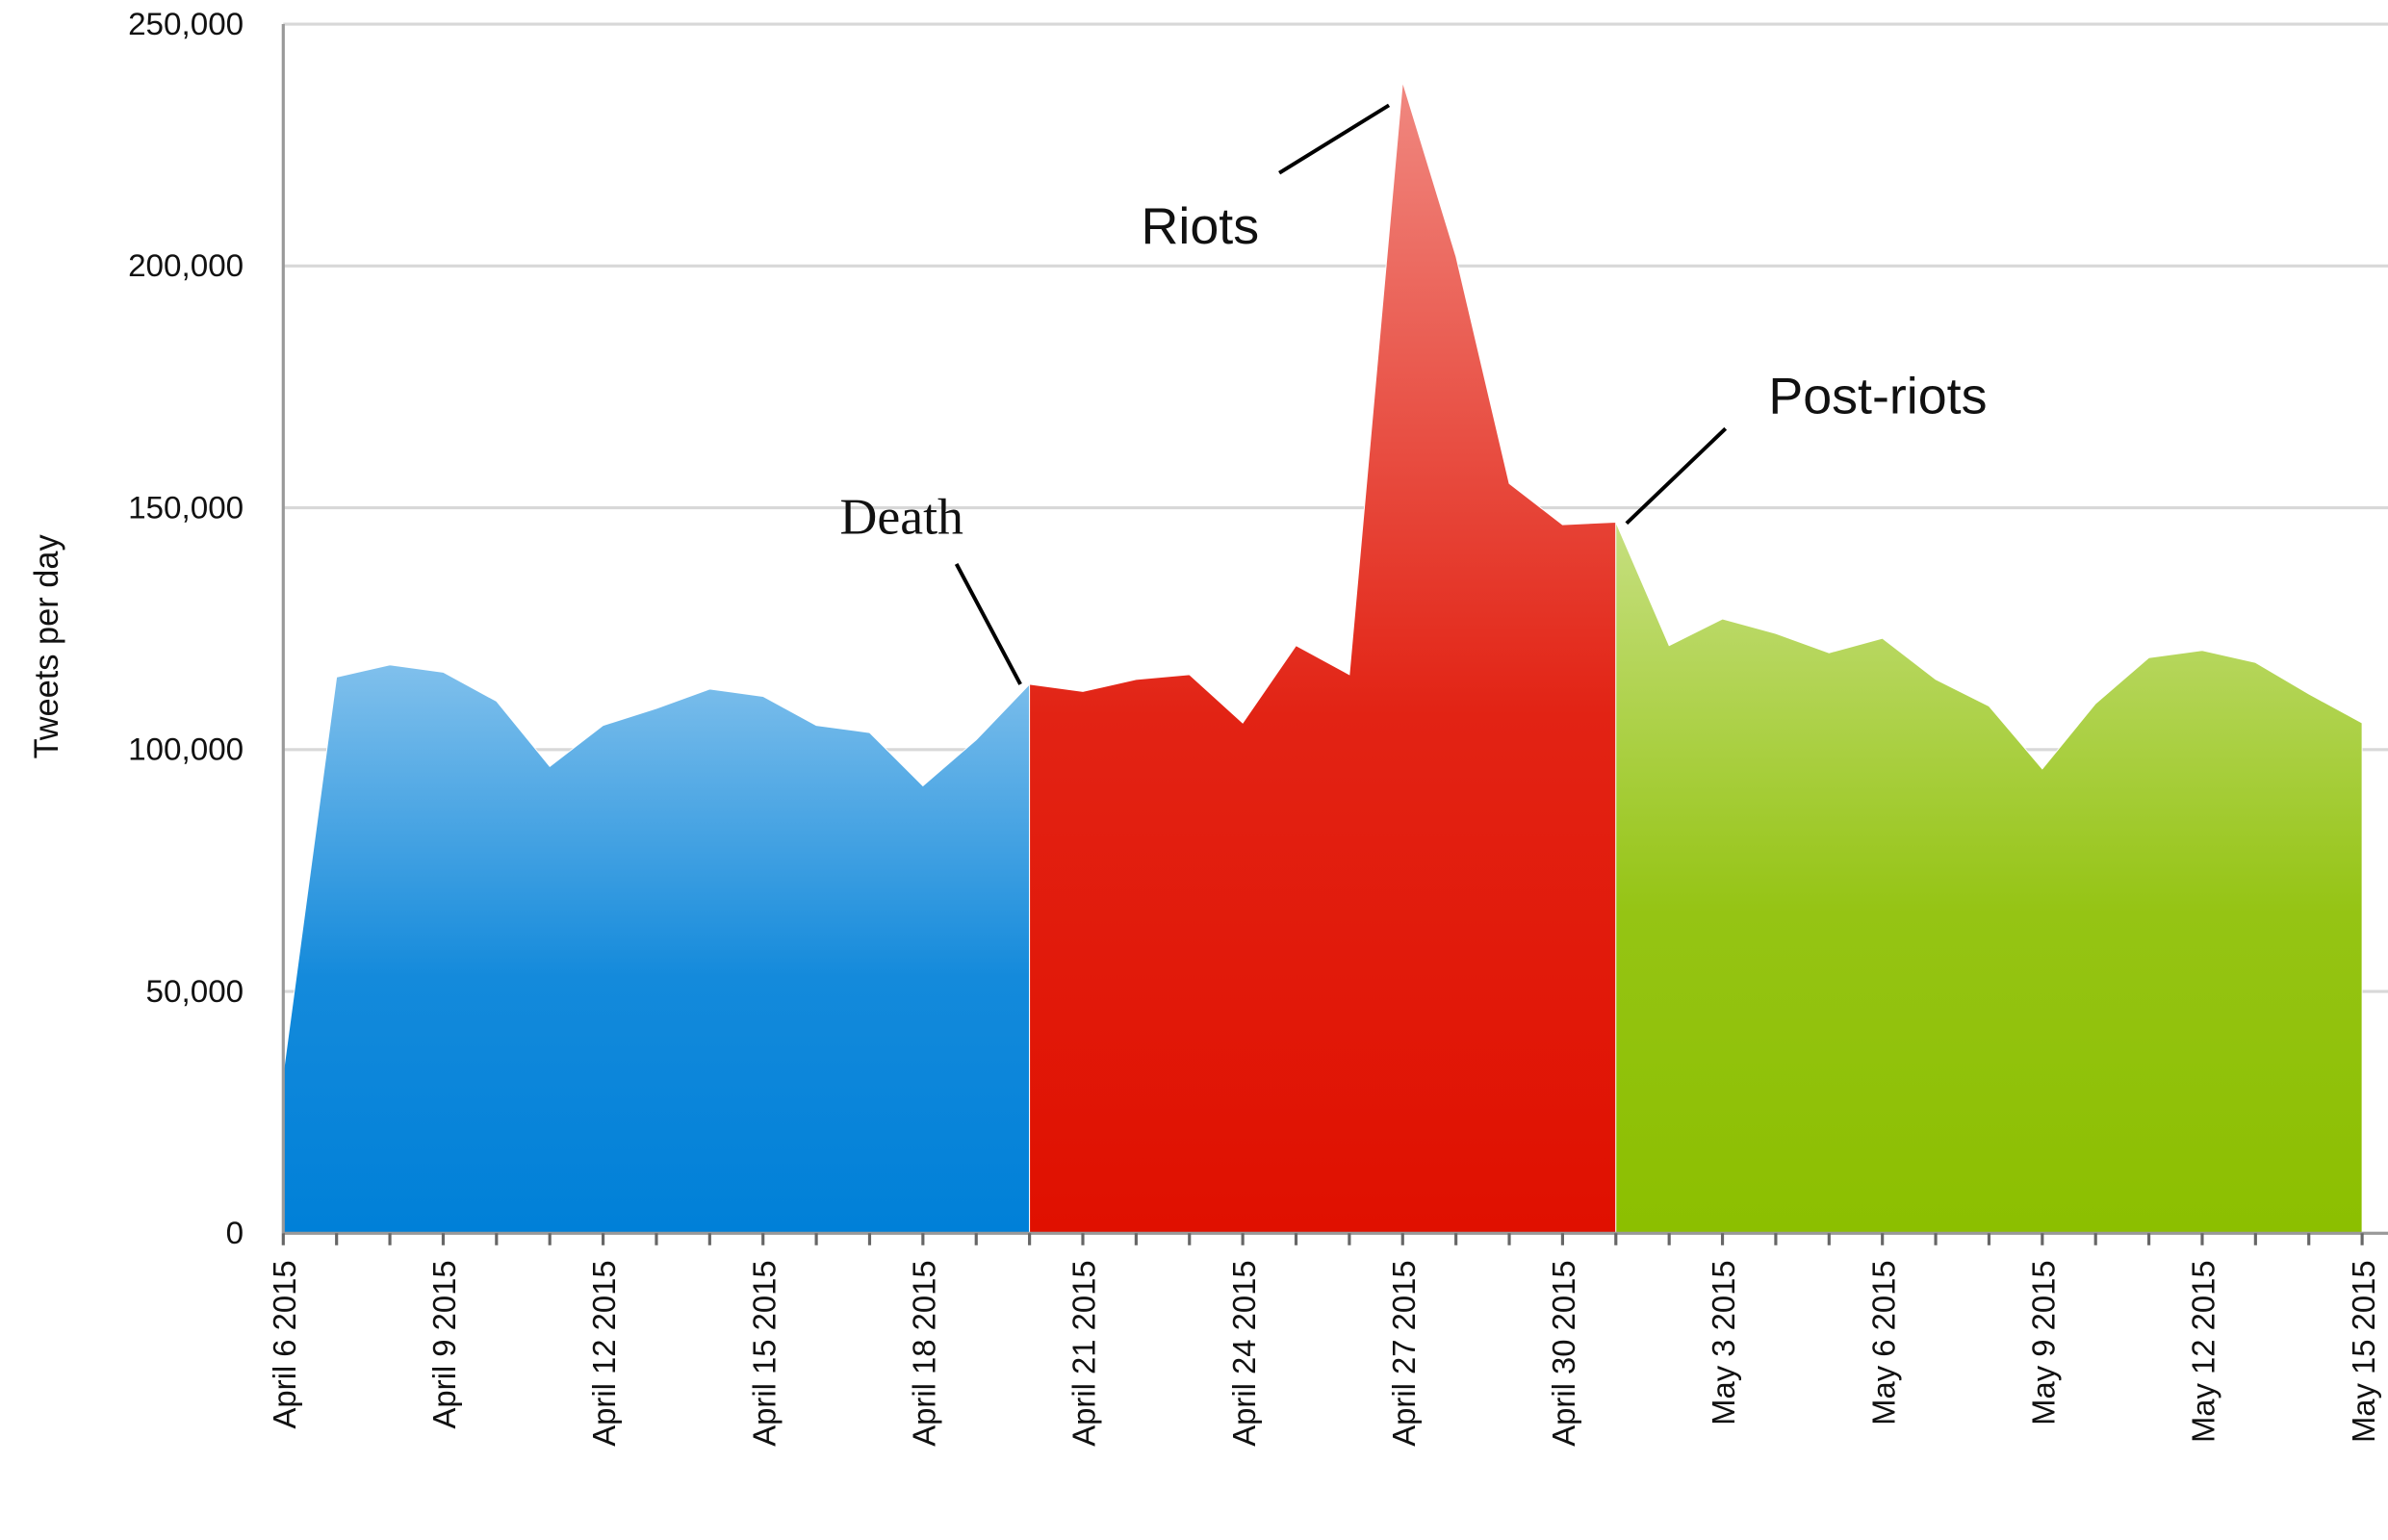  I want to click on x-tick-label: May 12 2015, so click(2203, 1351).